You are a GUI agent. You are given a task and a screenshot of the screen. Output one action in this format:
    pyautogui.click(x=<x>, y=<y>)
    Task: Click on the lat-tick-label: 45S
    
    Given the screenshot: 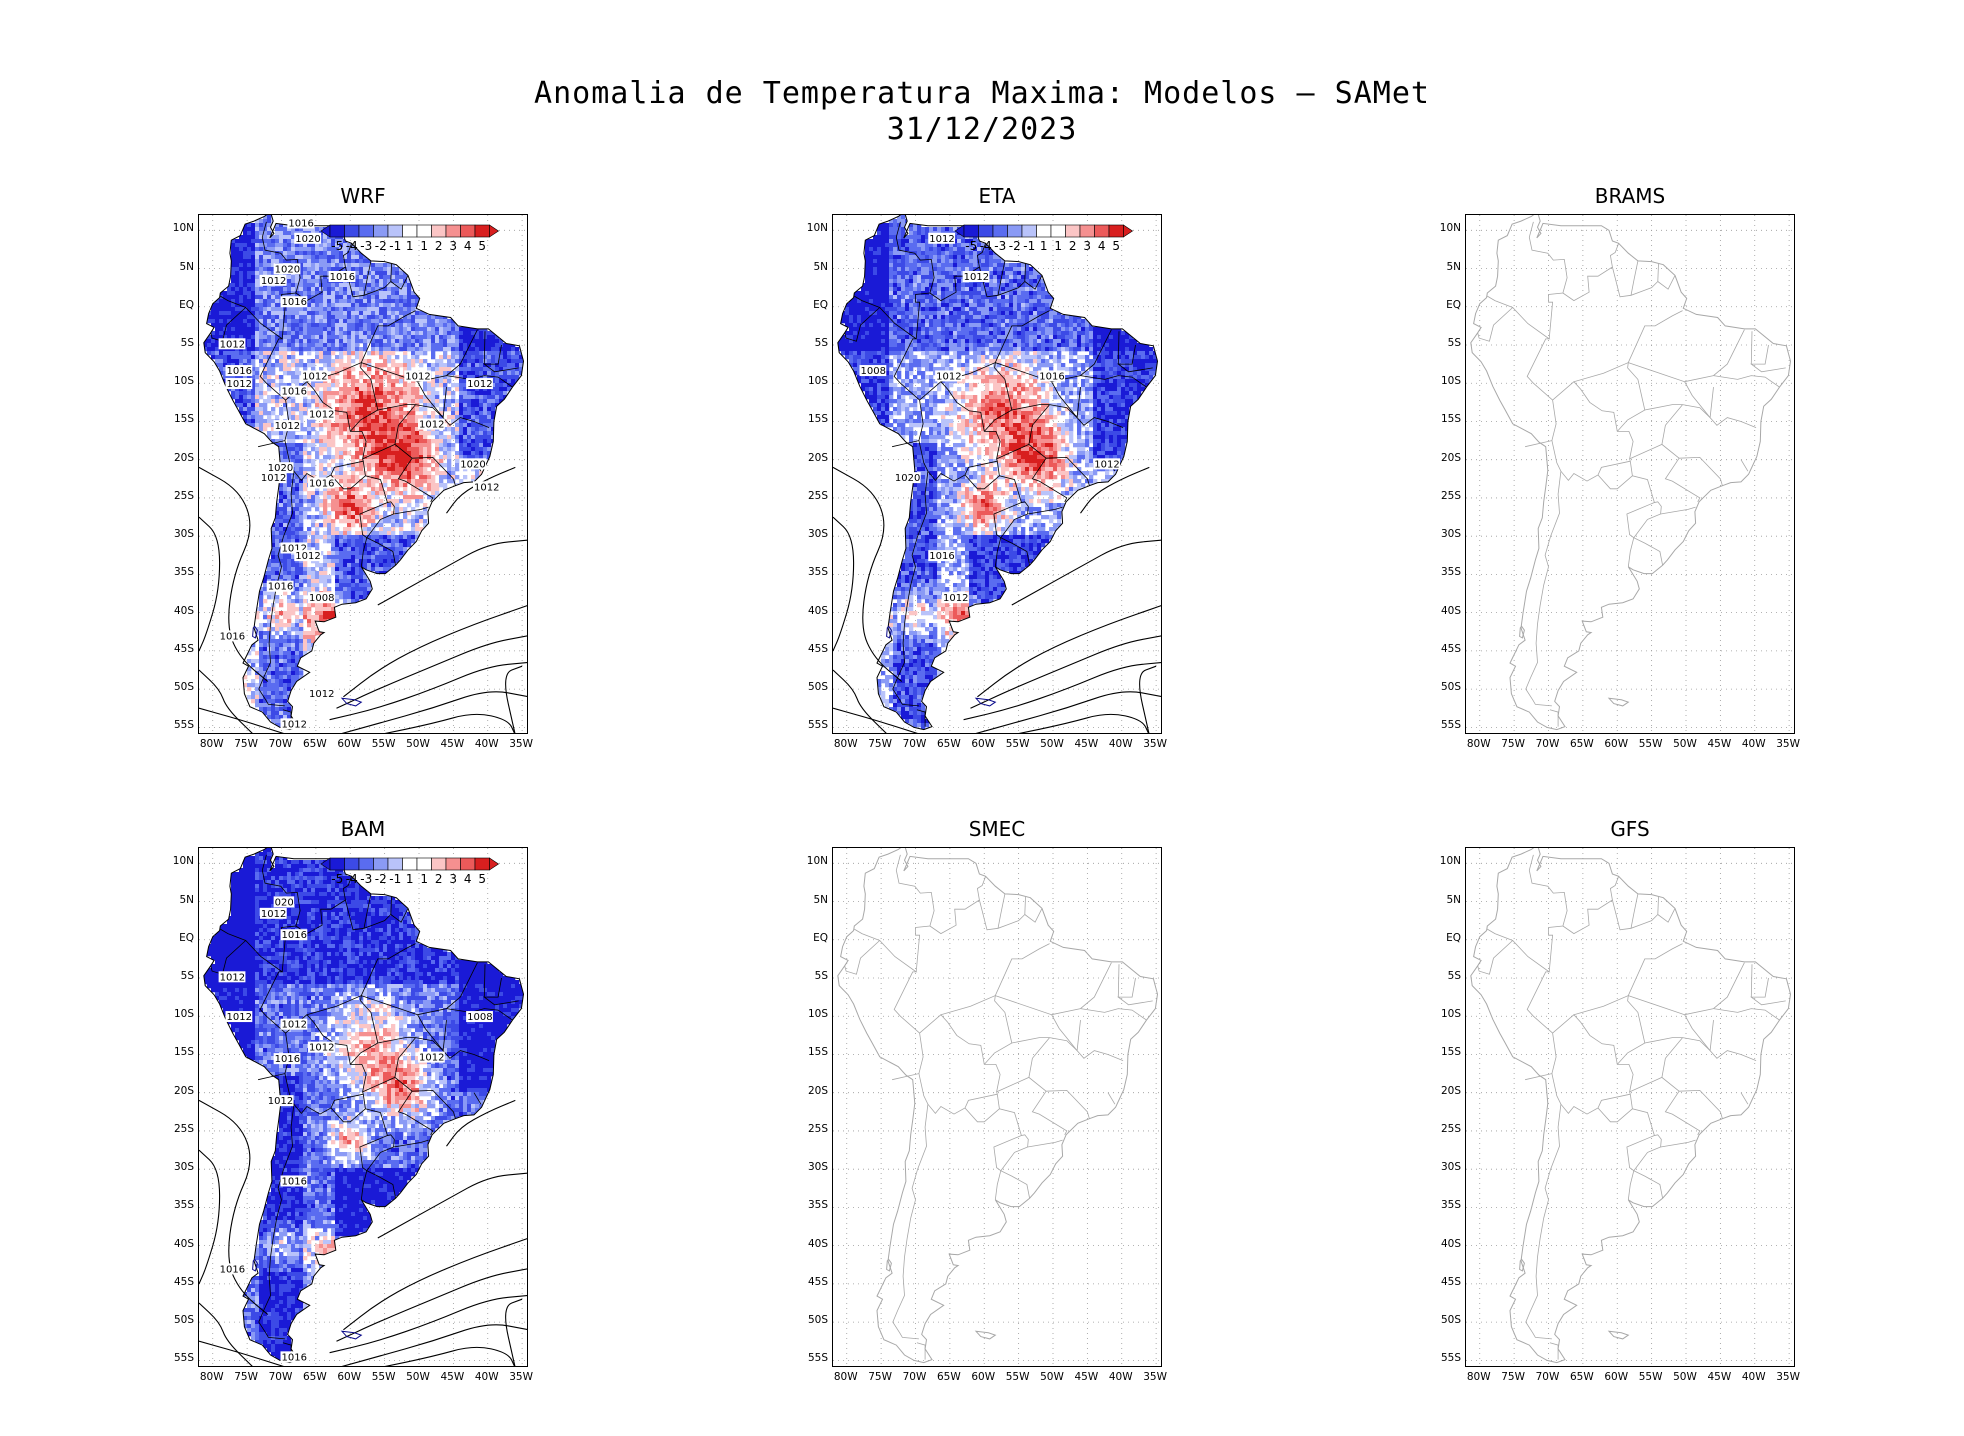 What is the action you would take?
    pyautogui.click(x=183, y=1281)
    